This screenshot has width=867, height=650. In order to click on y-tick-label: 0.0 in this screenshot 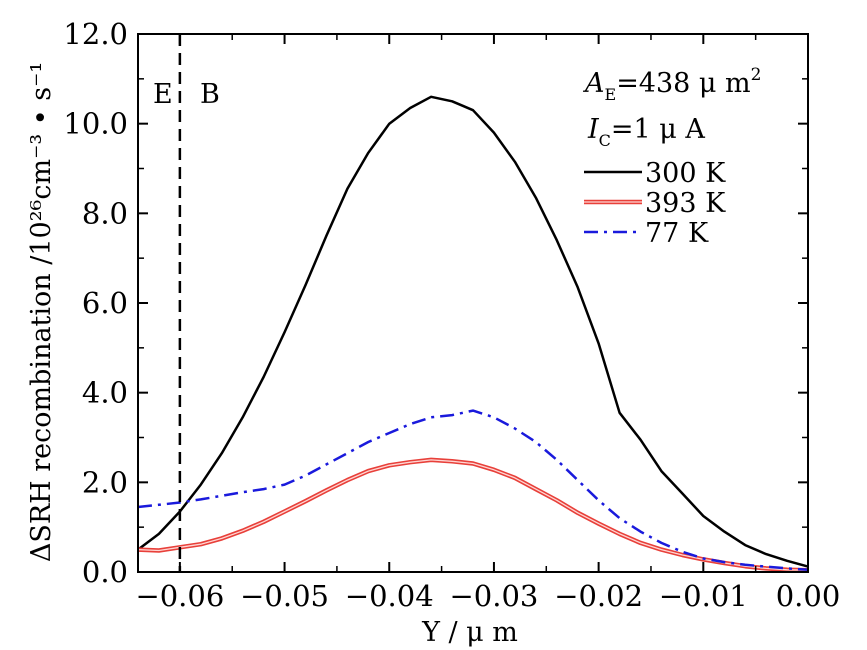, I will do `click(105, 572)`.